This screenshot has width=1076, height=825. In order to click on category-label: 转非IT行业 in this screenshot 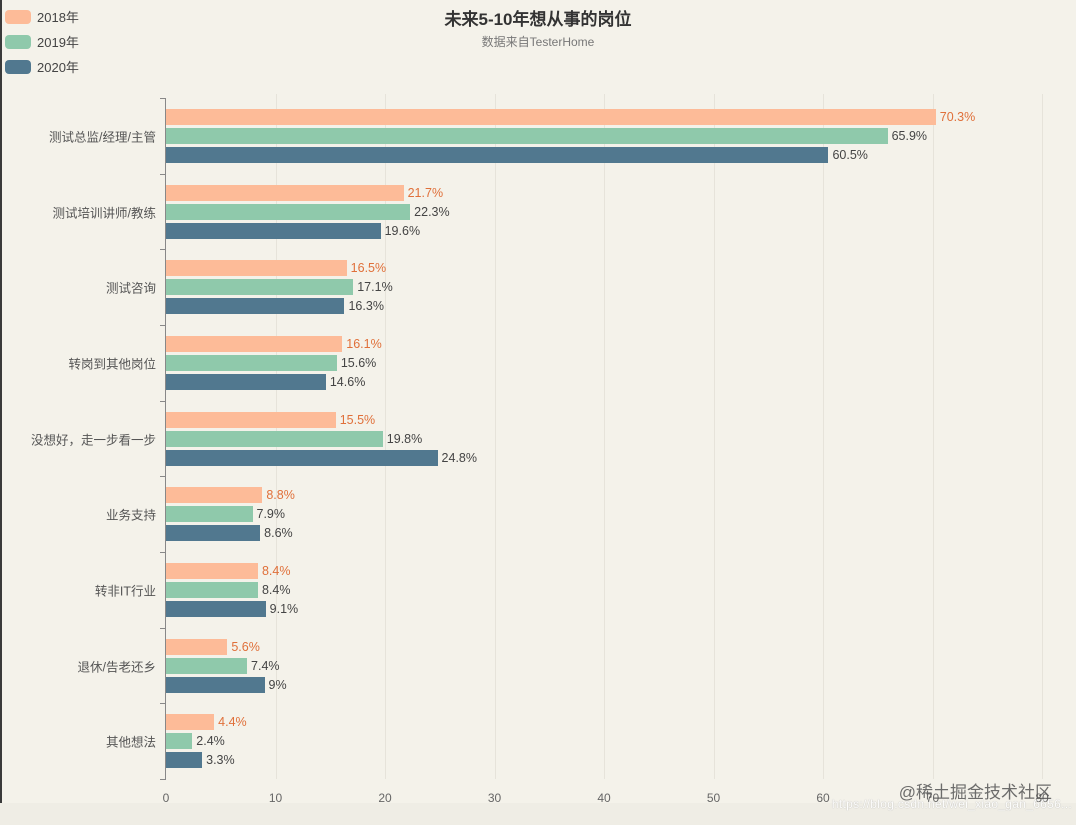, I will do `click(125, 591)`.